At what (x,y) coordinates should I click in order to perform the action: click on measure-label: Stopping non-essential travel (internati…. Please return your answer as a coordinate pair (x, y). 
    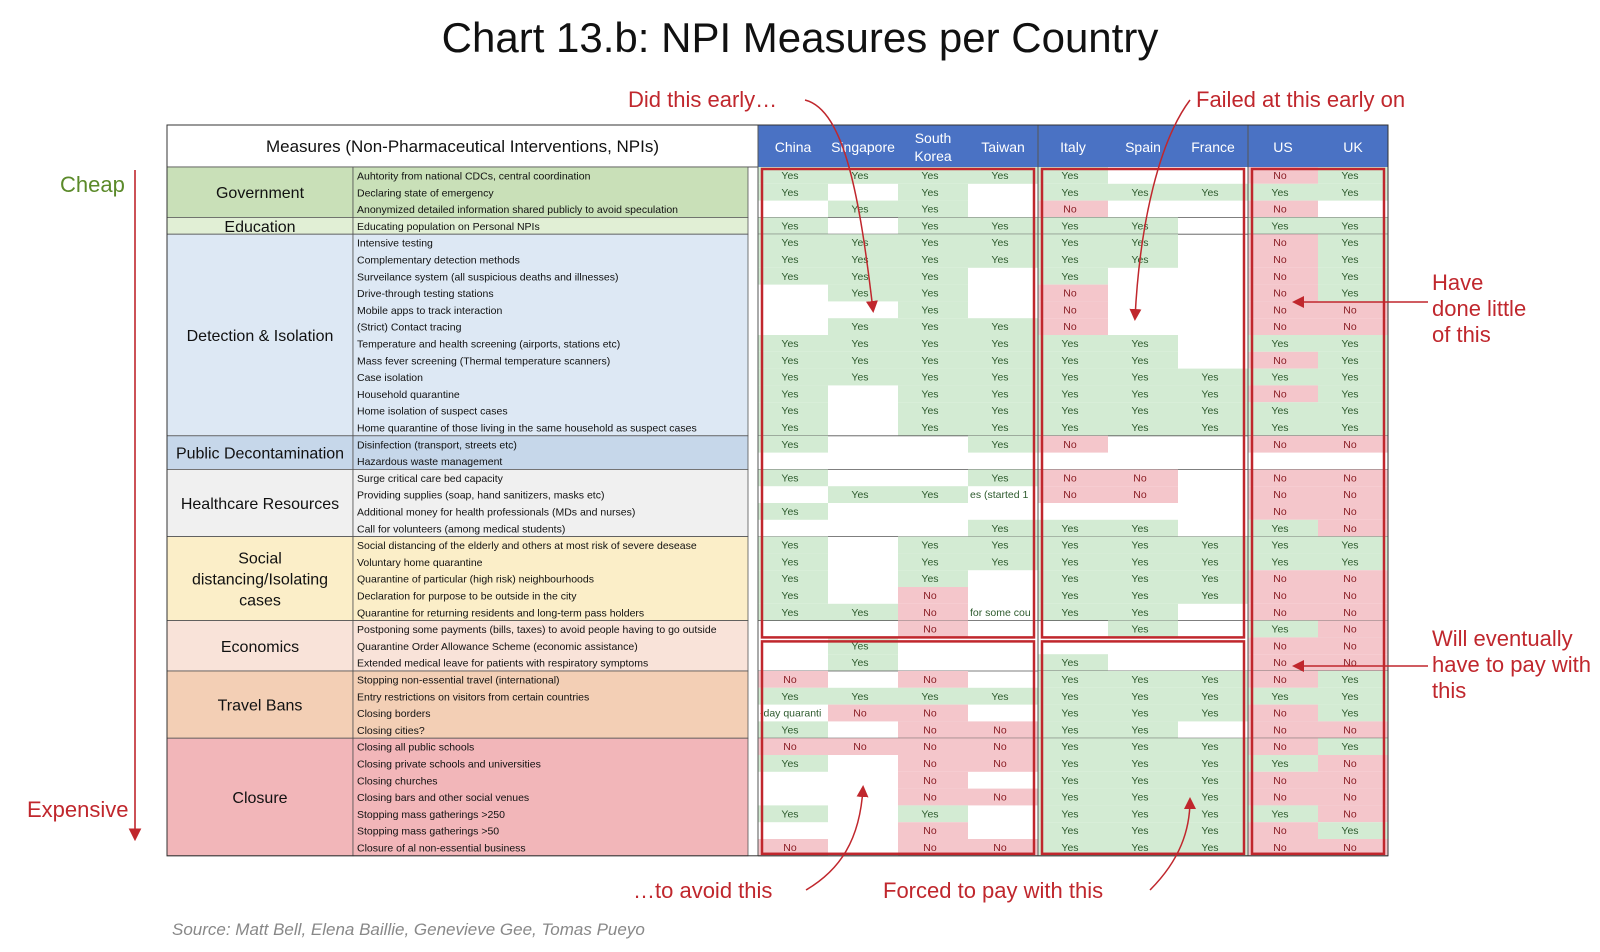
    Looking at the image, I should click on (458, 681).